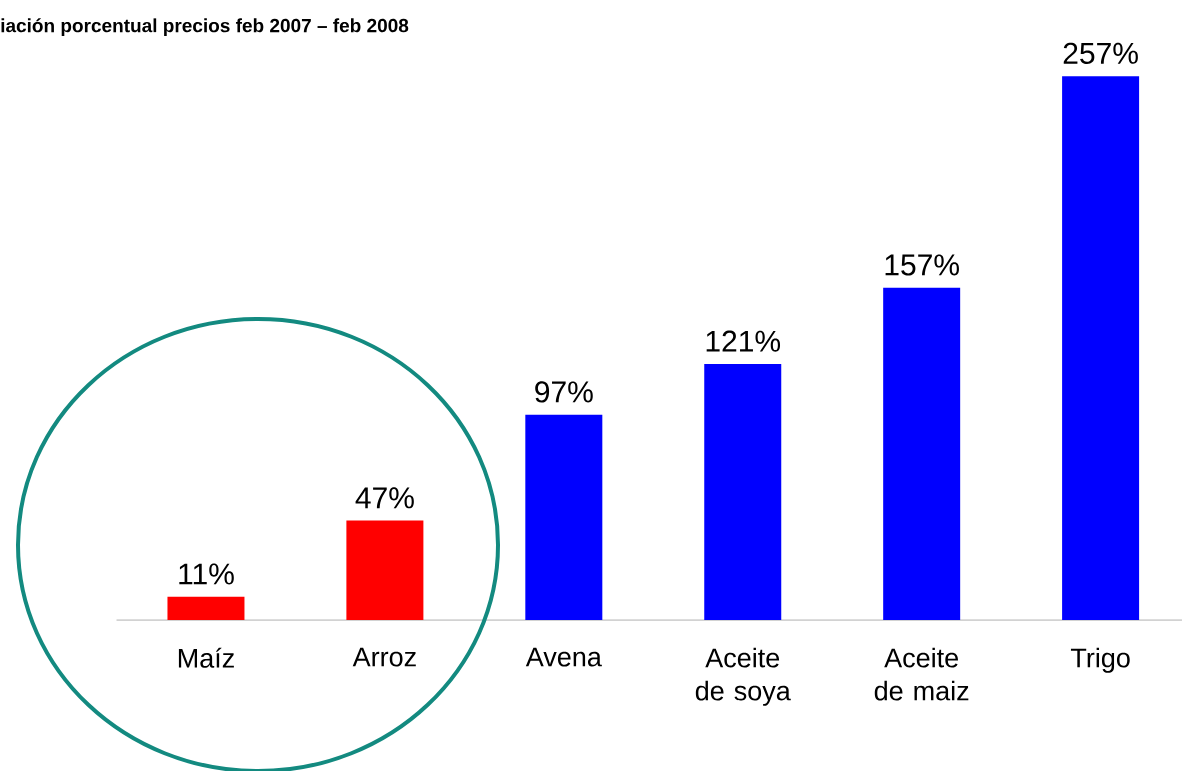 Image resolution: width=1182 pixels, height=771 pixels. What do you see at coordinates (384, 498) in the screenshot?
I see `data-label: 47%` at bounding box center [384, 498].